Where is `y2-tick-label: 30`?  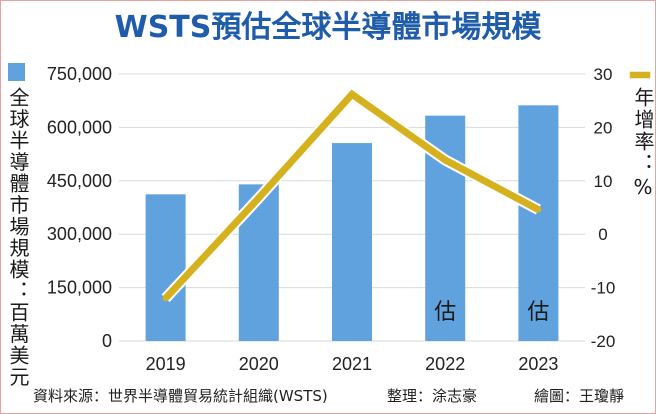
y2-tick-label: 30 is located at coordinates (603, 74).